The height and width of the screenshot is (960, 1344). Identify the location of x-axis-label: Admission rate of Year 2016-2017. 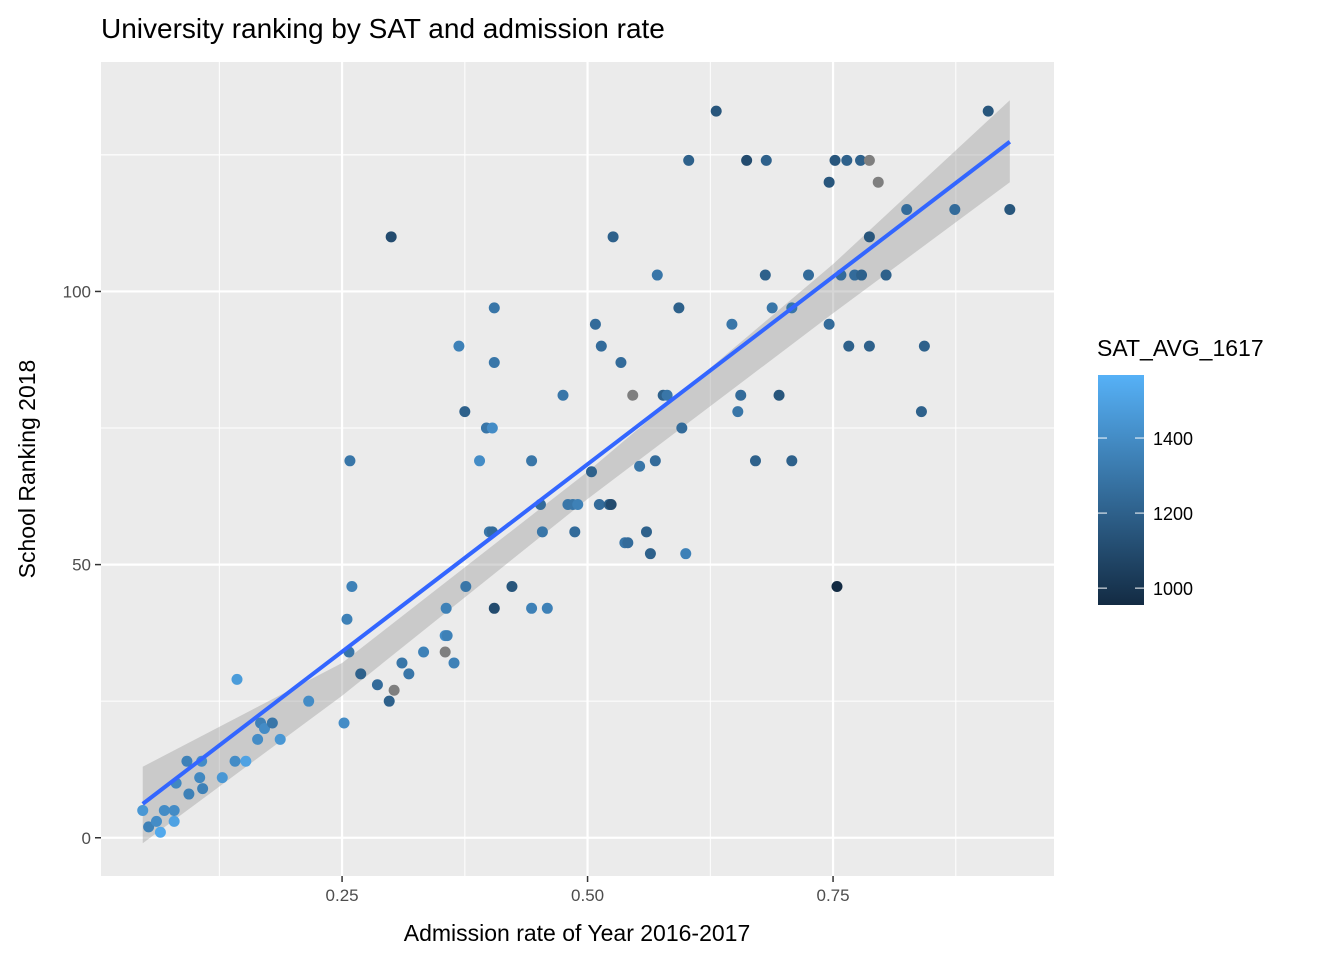
(577, 933).